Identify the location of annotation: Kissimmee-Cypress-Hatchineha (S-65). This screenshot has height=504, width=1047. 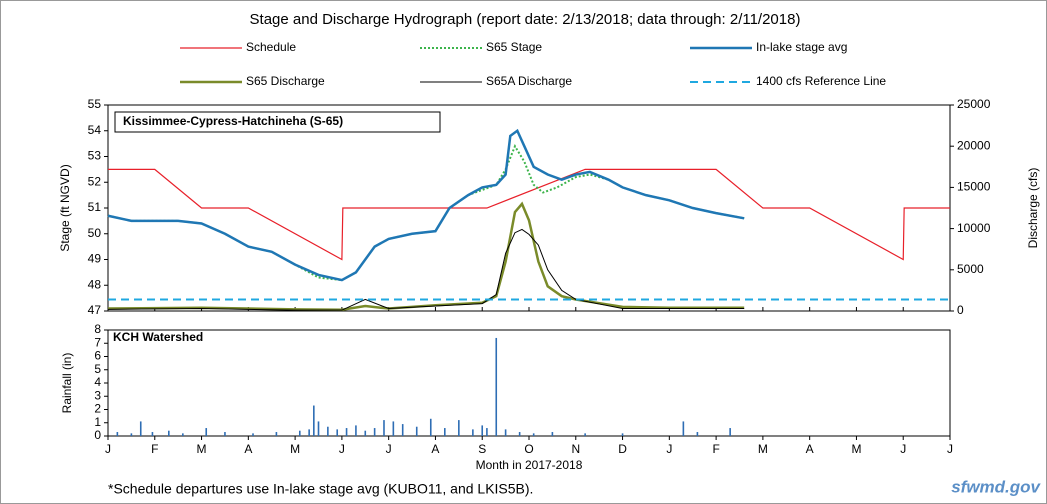
(233, 121).